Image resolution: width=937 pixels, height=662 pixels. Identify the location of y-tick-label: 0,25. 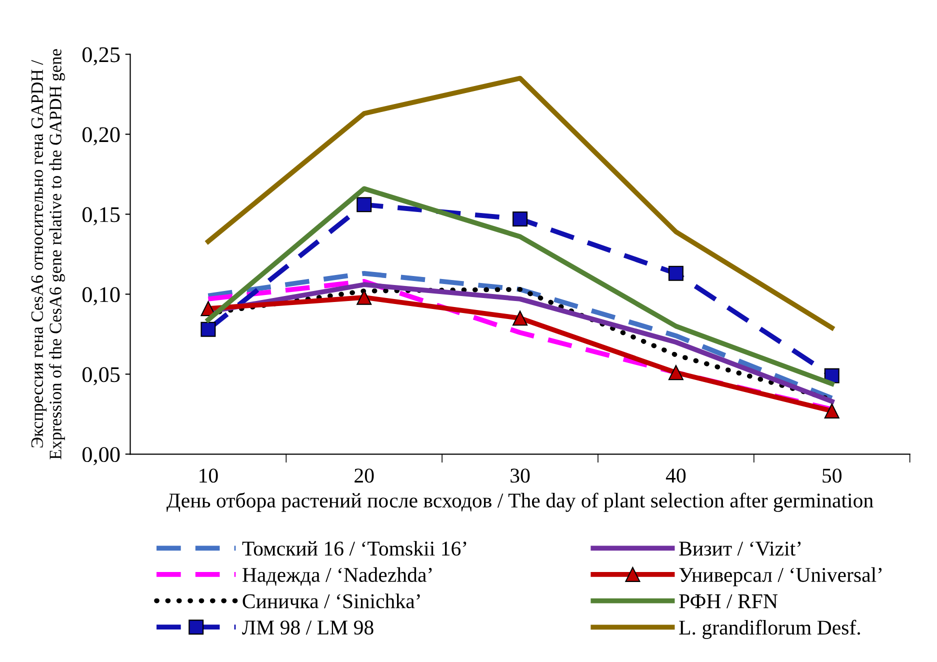
(101, 56).